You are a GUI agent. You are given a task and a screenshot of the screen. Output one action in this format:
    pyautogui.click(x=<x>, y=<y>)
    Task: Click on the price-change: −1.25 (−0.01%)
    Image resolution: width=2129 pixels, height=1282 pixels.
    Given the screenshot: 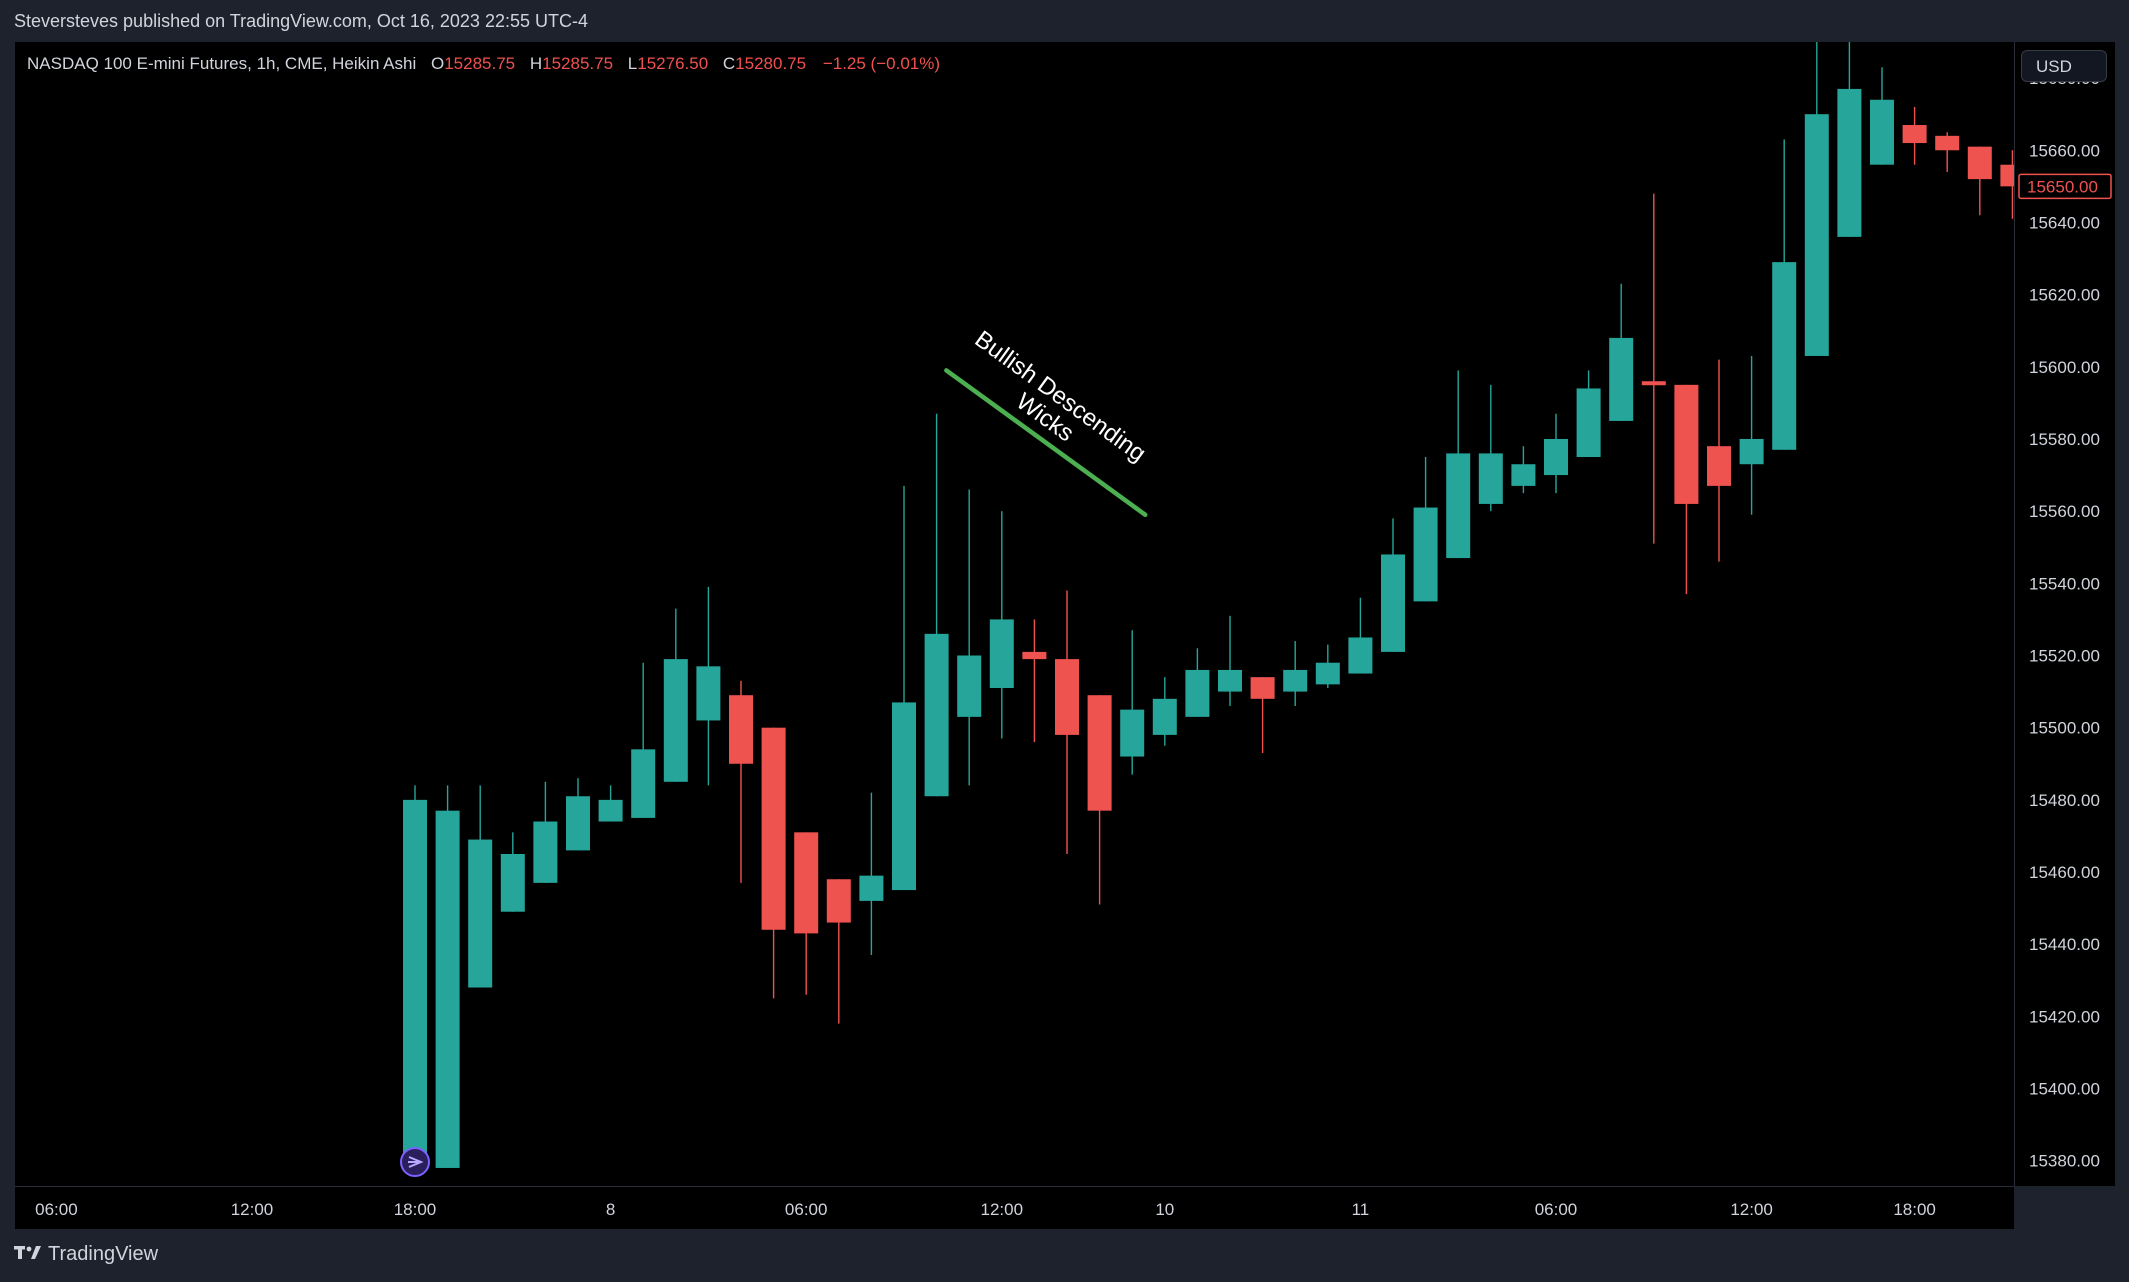 What is the action you would take?
    pyautogui.click(x=881, y=63)
    